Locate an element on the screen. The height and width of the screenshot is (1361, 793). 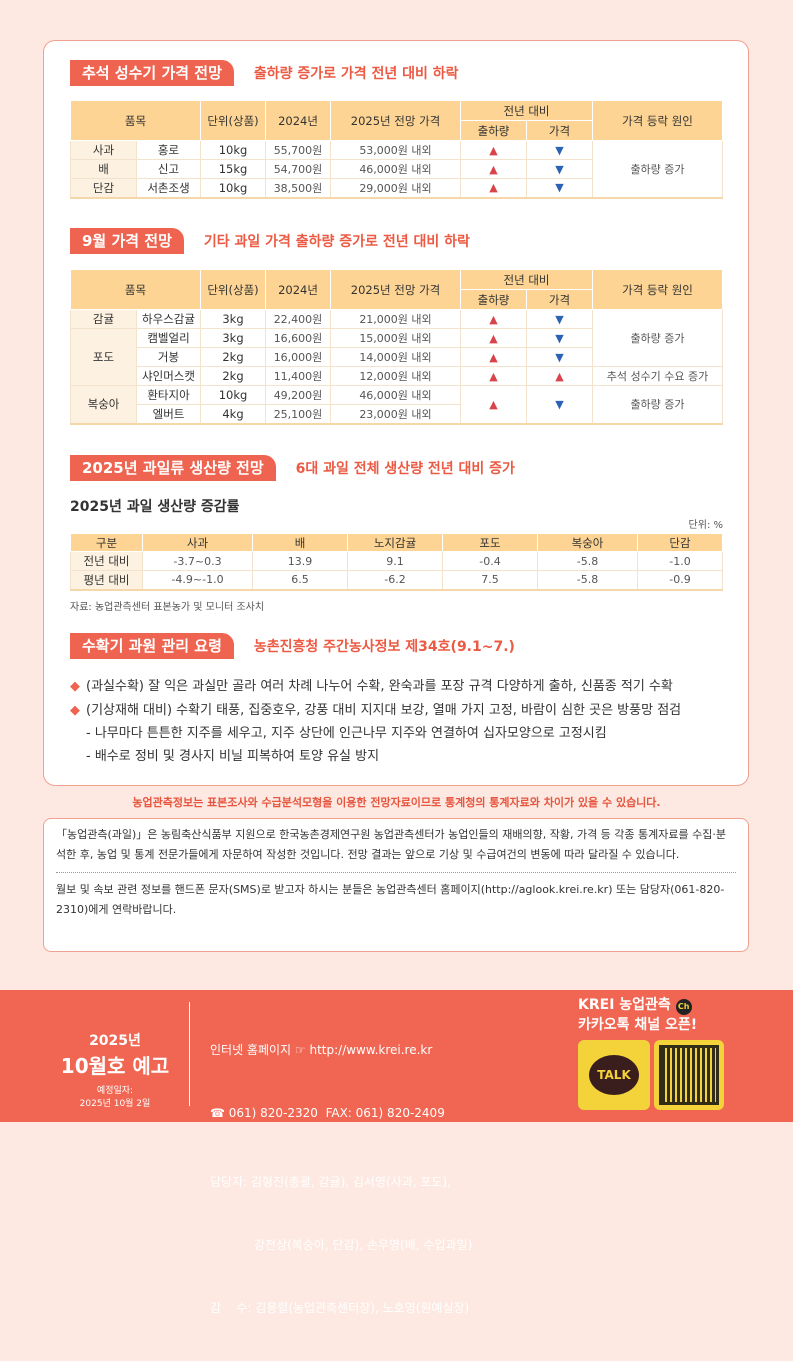
talk-bubble-icon: TALK is located at coordinates (614, 1075).